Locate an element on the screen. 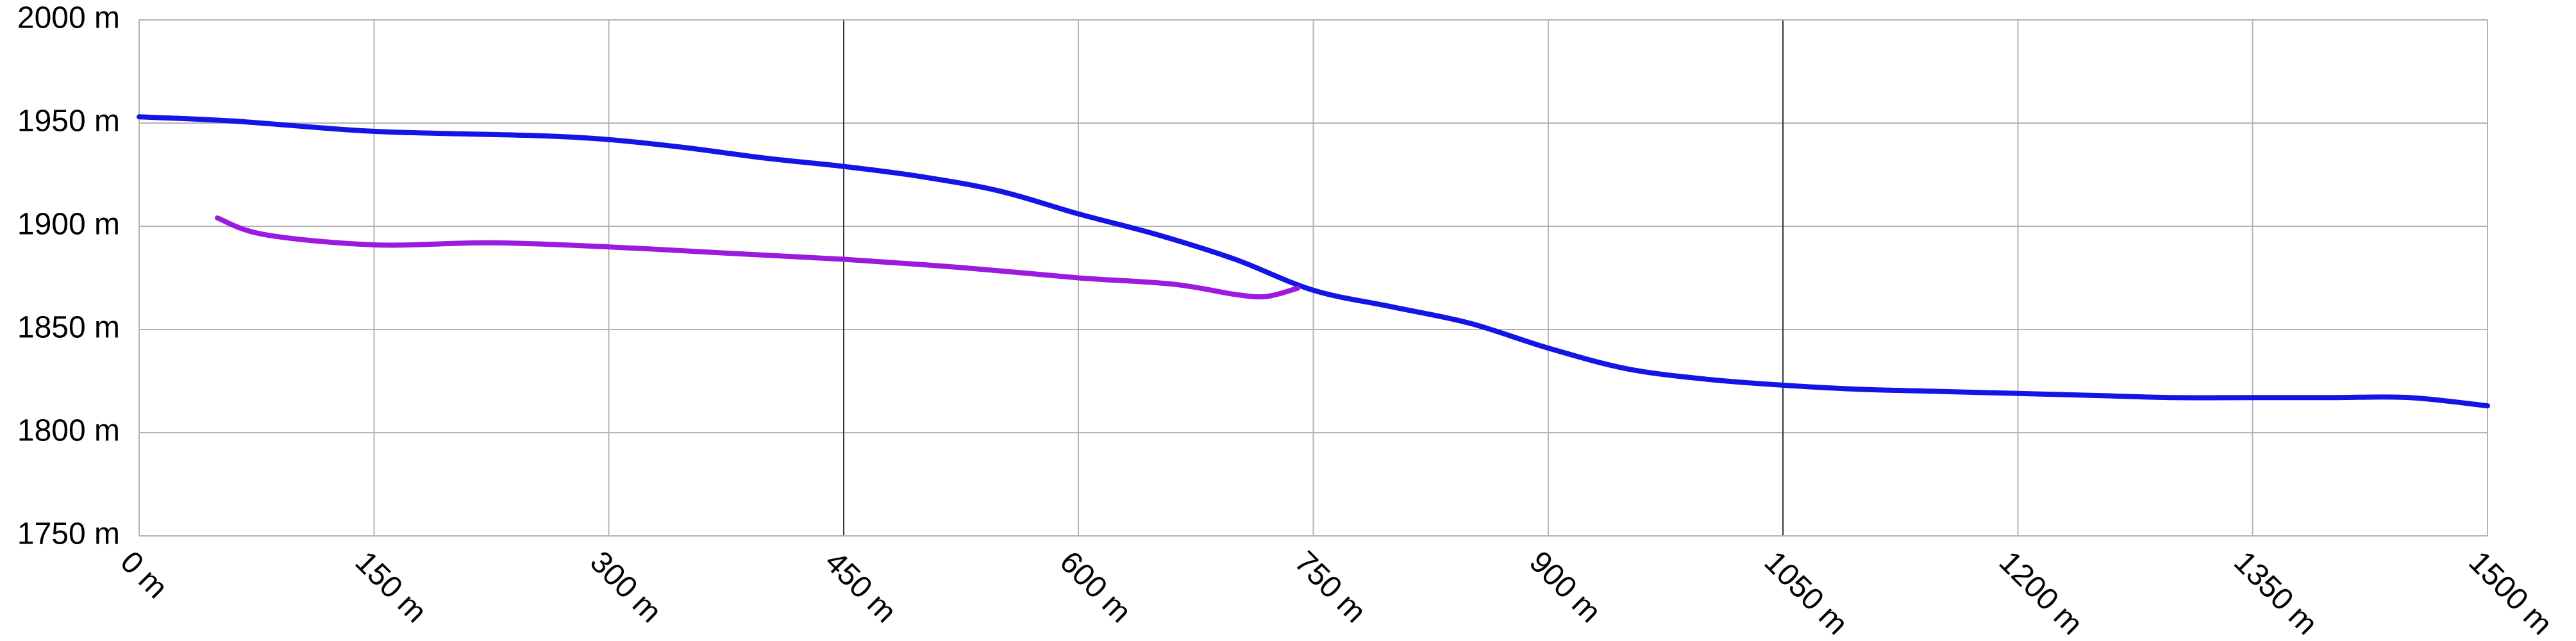  x-tick-label: 750 m is located at coordinates (1330, 587).